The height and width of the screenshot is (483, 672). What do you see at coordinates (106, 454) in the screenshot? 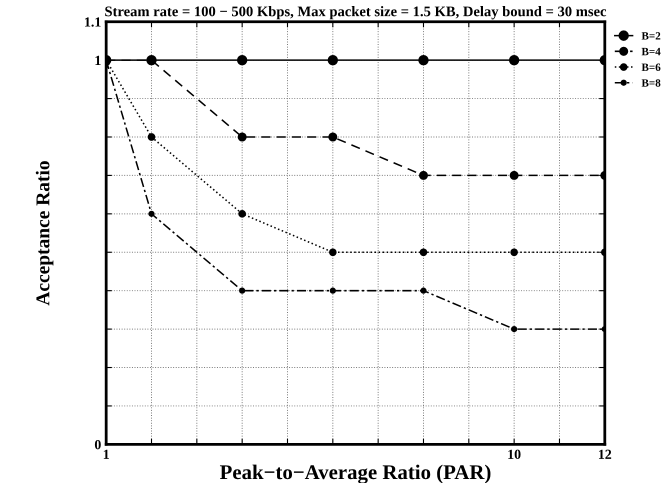
I see `x-tick-label: 1` at bounding box center [106, 454].